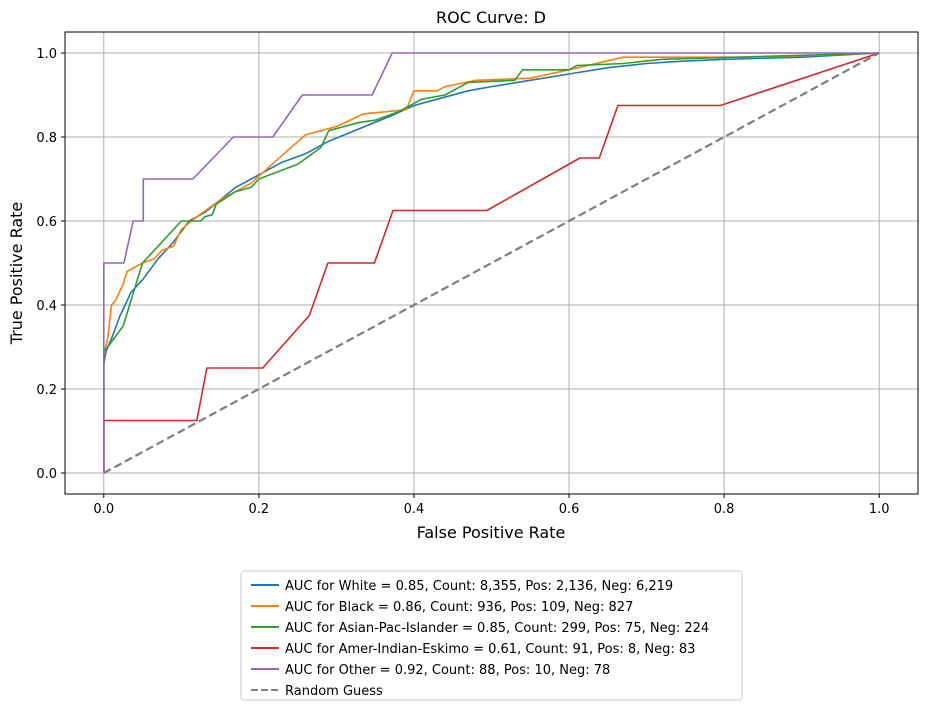  Describe the element at coordinates (334, 691) in the screenshot. I see `legend-label: Random Guess` at that location.